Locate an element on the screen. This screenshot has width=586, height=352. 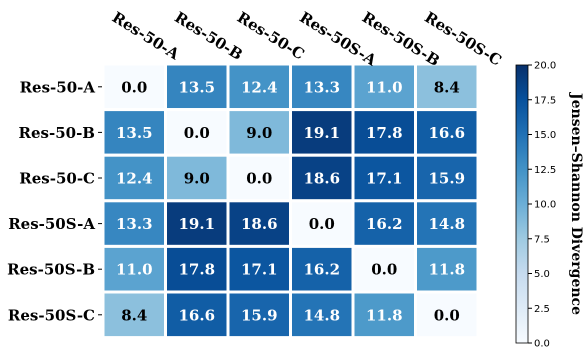
colorbar-tick-label: 7.5 is located at coordinates (542, 239).